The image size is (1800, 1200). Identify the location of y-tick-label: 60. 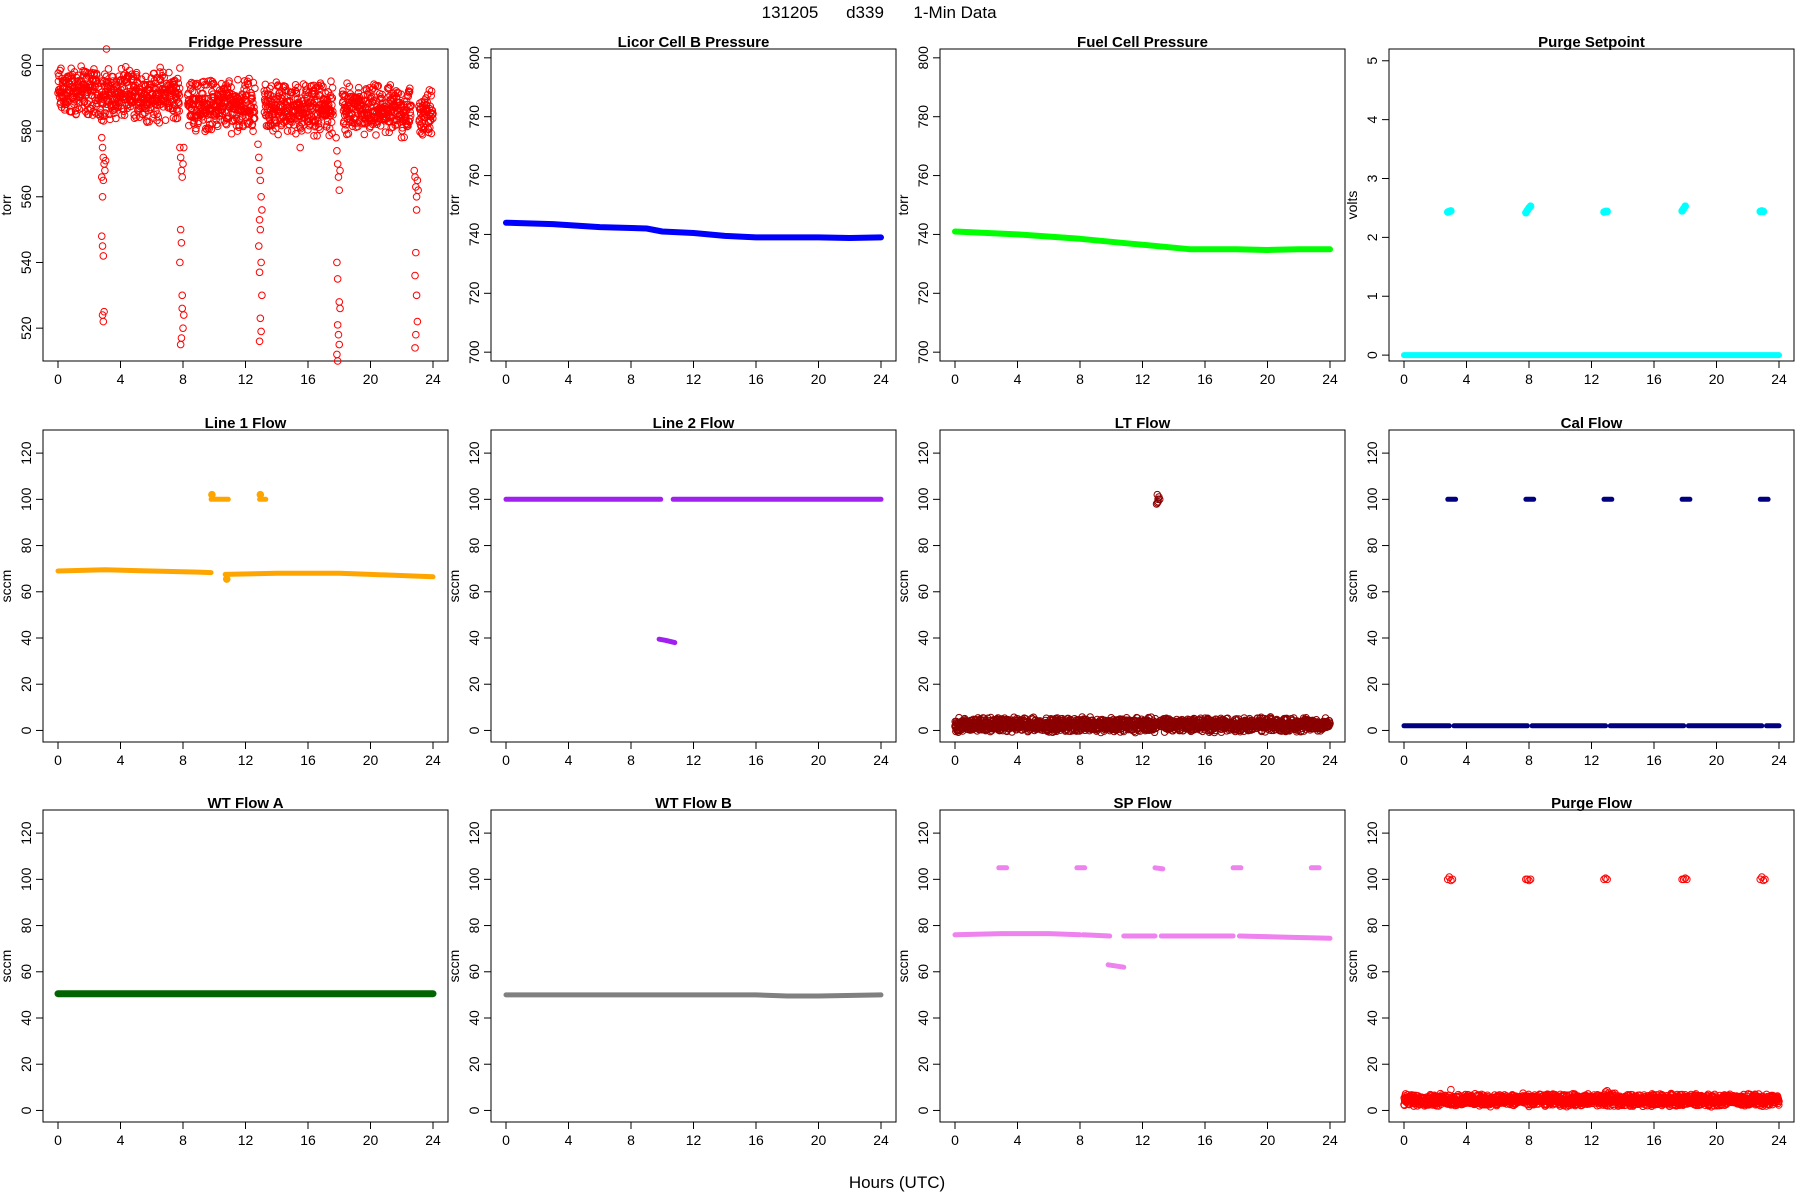
(923, 592).